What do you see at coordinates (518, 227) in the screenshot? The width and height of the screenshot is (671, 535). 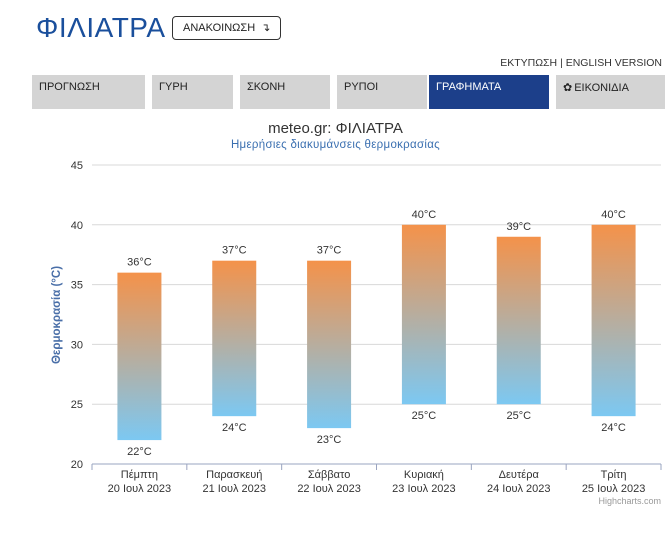 I see `high-temp-label: 39°C` at bounding box center [518, 227].